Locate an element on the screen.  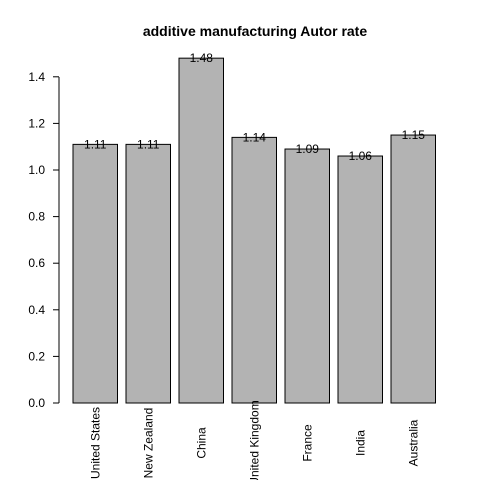
y-tick-label: 0.2 is located at coordinates (36, 356).